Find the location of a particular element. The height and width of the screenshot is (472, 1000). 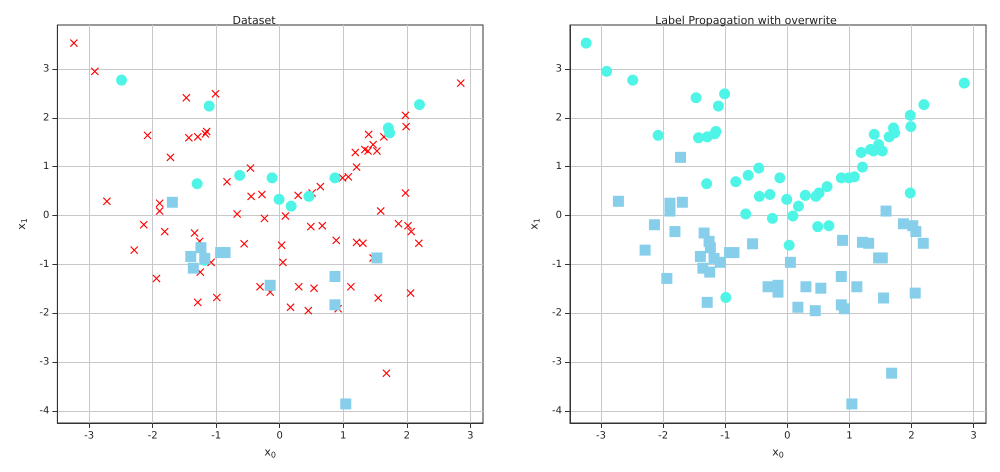

chart-title: Label Propagation with overwrite is located at coordinates (746, 20).